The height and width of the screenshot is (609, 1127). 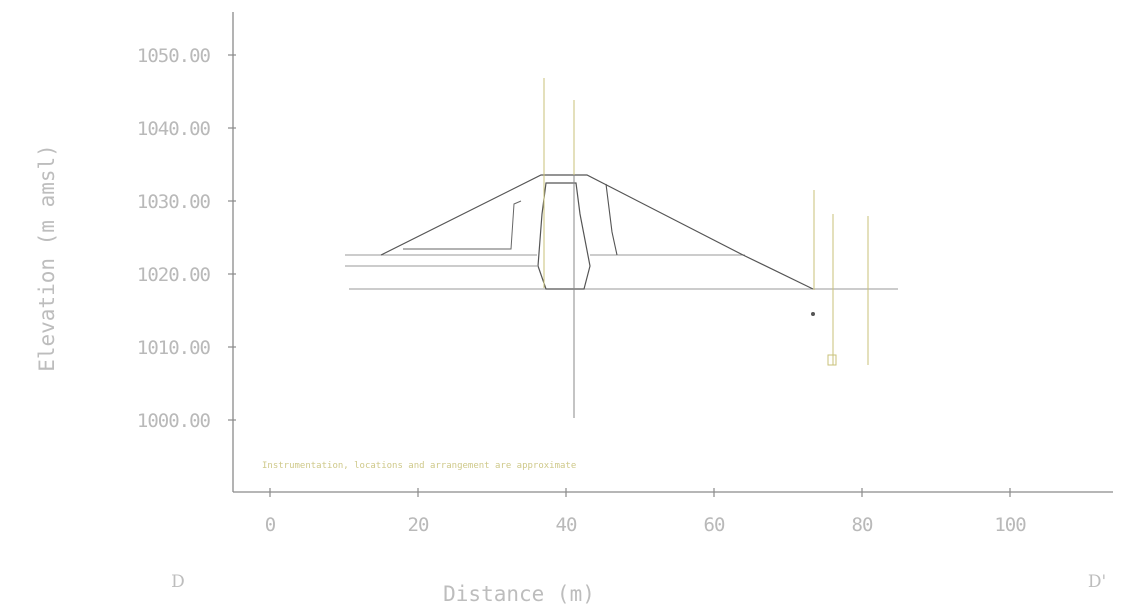 What do you see at coordinates (597, 232) in the screenshot?
I see `dam-embankment-outline` at bounding box center [597, 232].